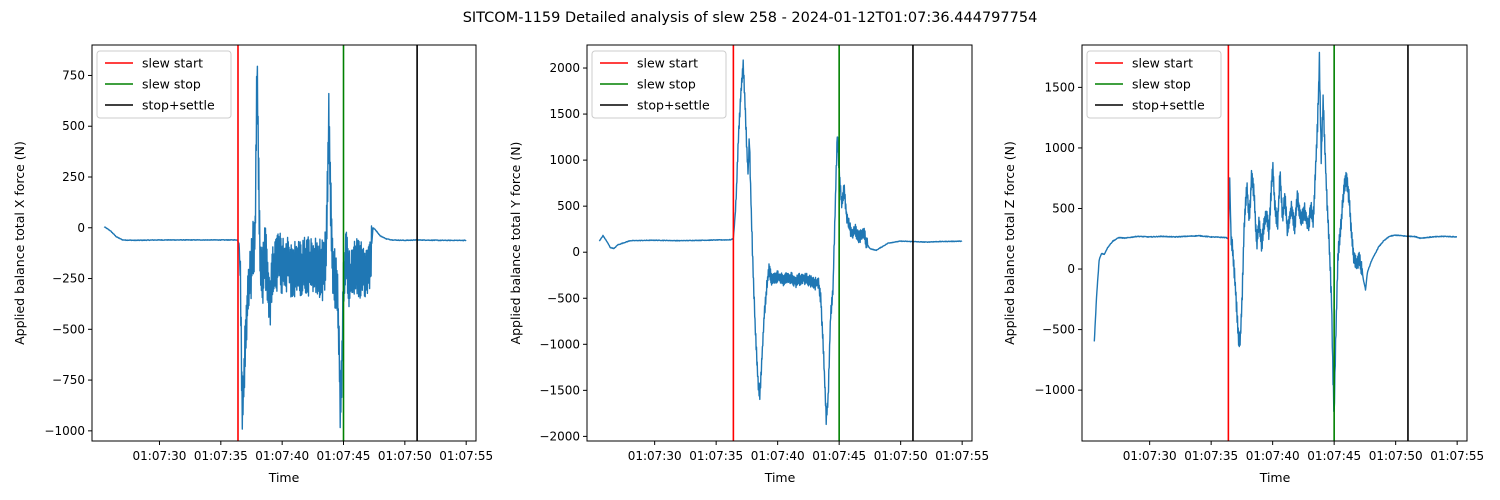 The image size is (1500, 500). What do you see at coordinates (68, 279) in the screenshot?
I see `y-tick-label: −250` at bounding box center [68, 279].